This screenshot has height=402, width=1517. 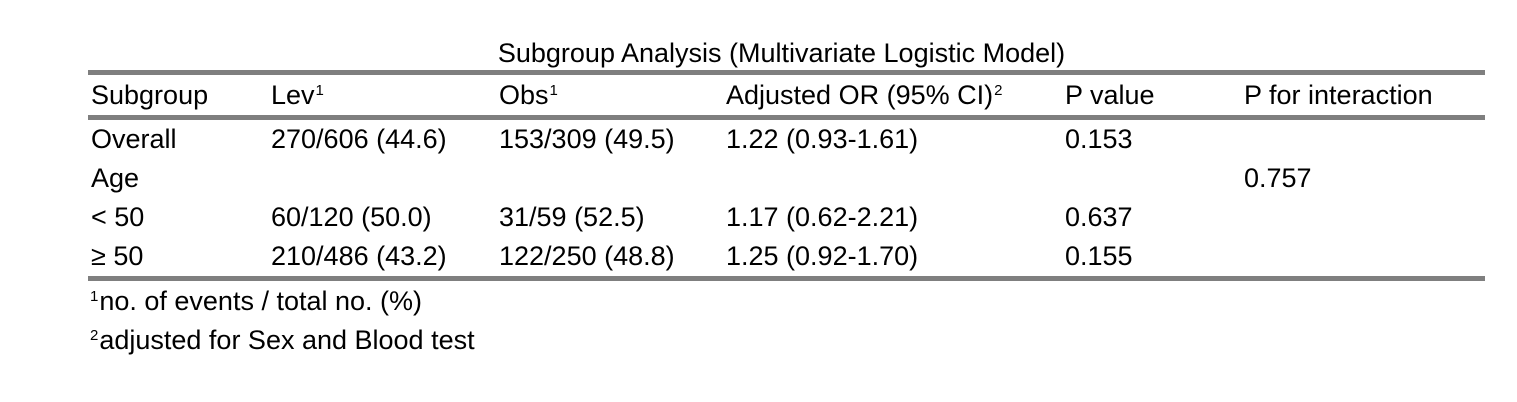 I want to click on bottom-rule, so click(x=786, y=278).